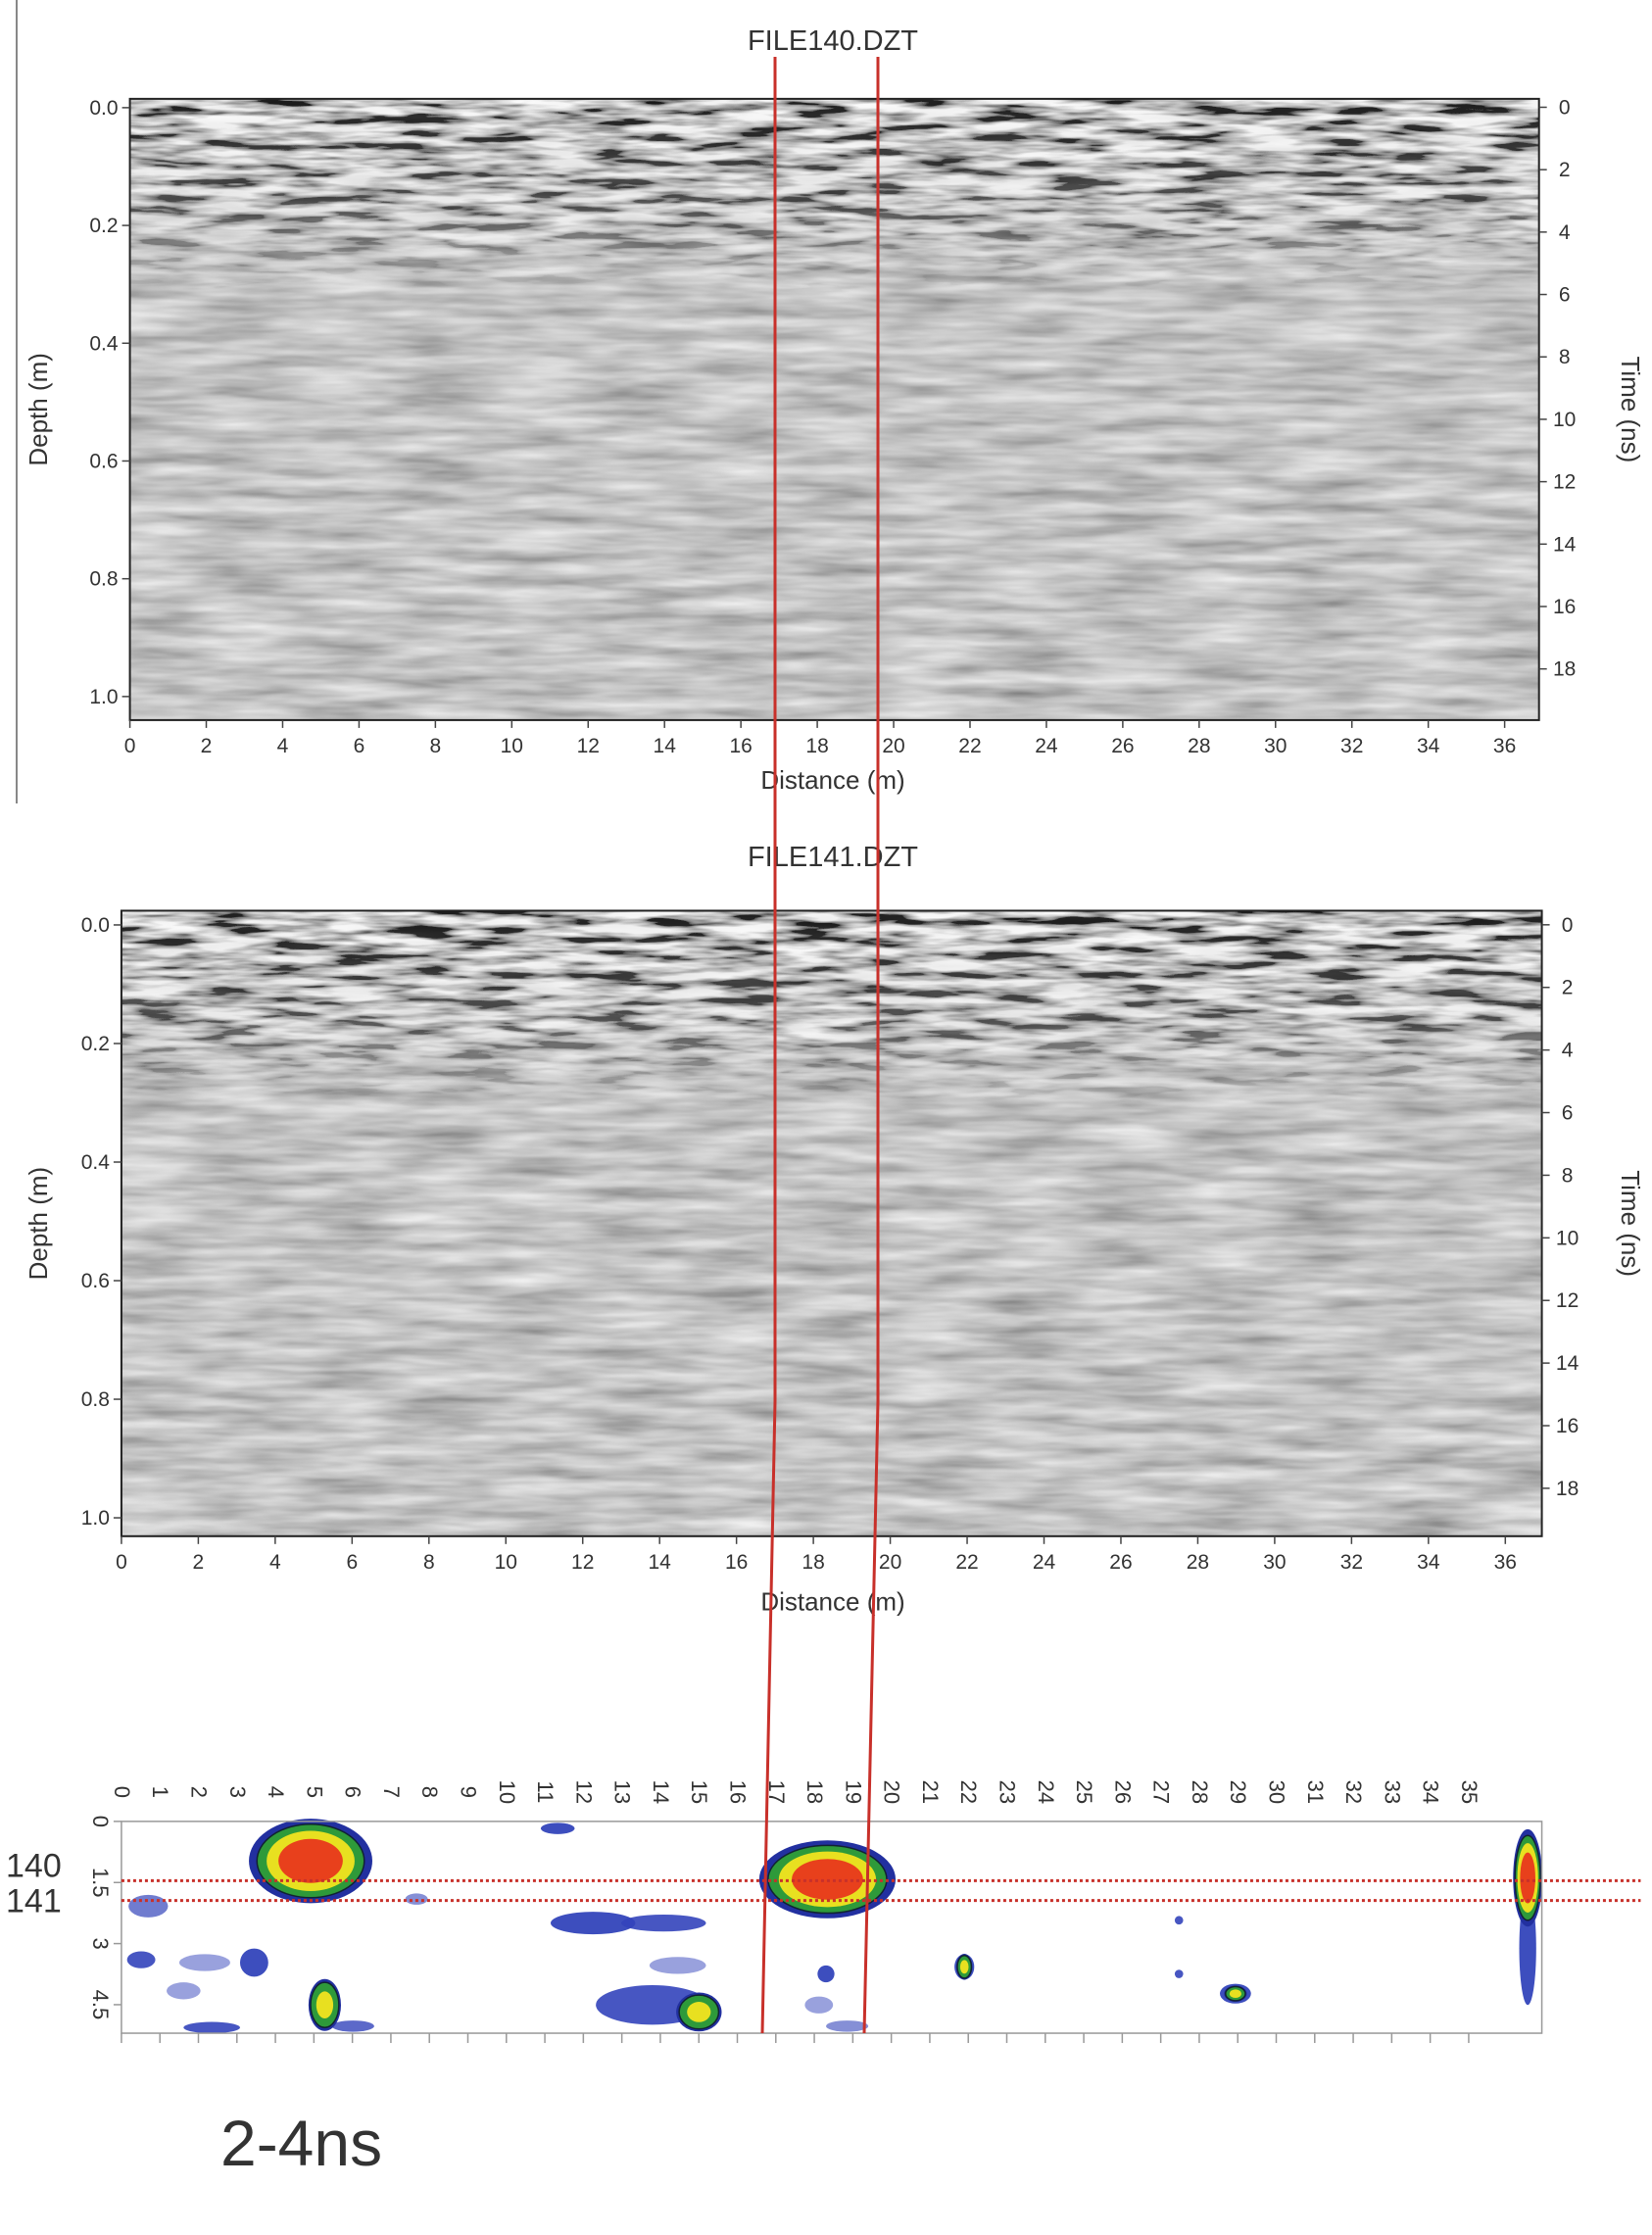  I want to click on x-tick-label: 19, so click(853, 1792).